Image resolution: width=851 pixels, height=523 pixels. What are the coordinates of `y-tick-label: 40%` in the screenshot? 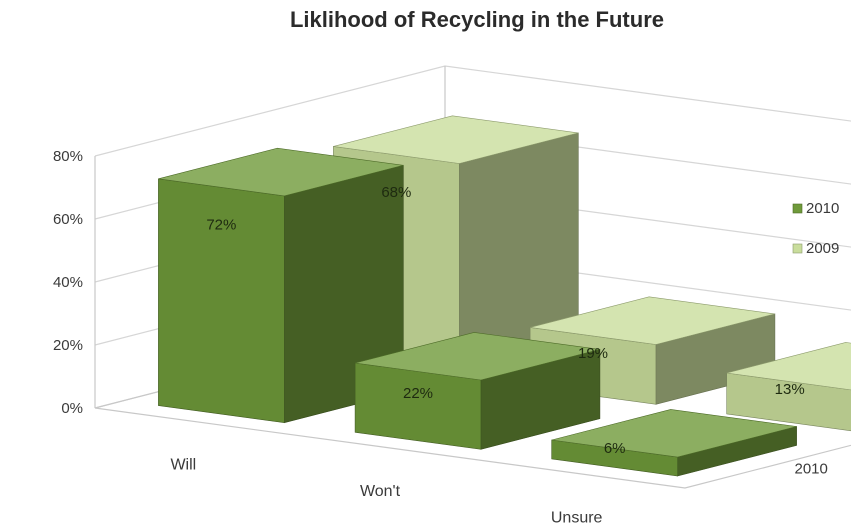 It's located at (68, 282).